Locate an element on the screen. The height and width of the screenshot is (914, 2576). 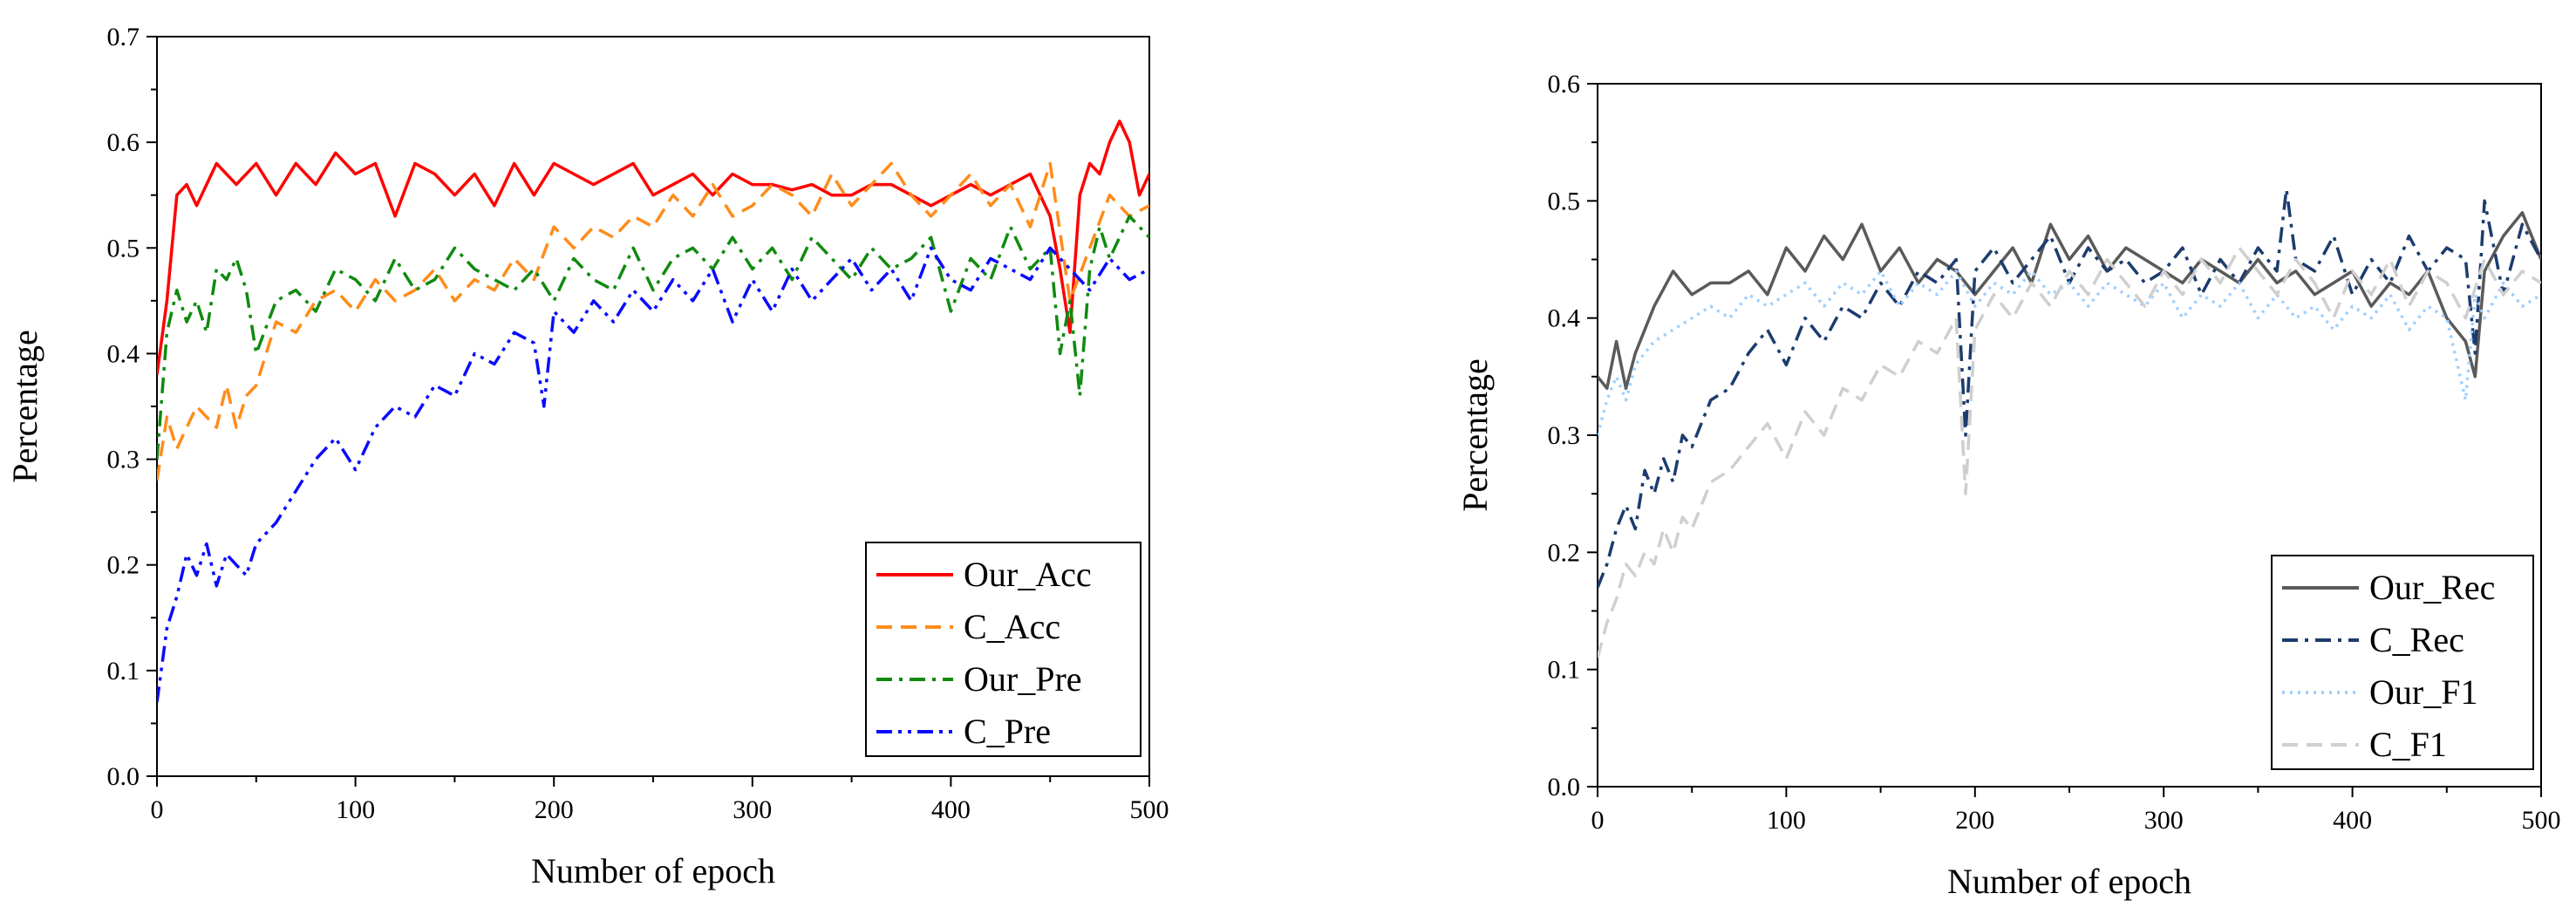
legend-label: C_Rec is located at coordinates (2417, 639).